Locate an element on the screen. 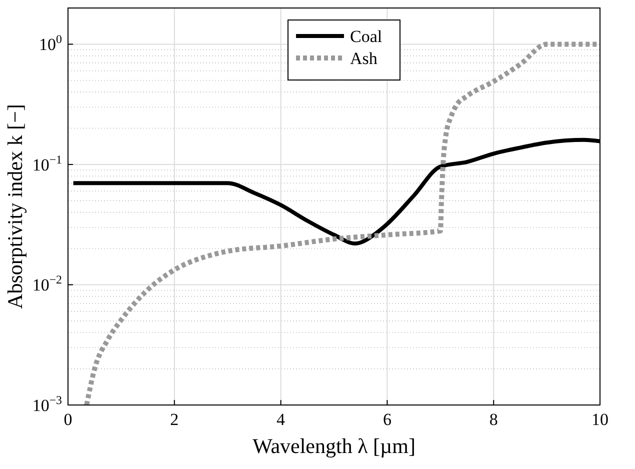 The height and width of the screenshot is (469, 635). x-tick-label: 4 is located at coordinates (281, 419).